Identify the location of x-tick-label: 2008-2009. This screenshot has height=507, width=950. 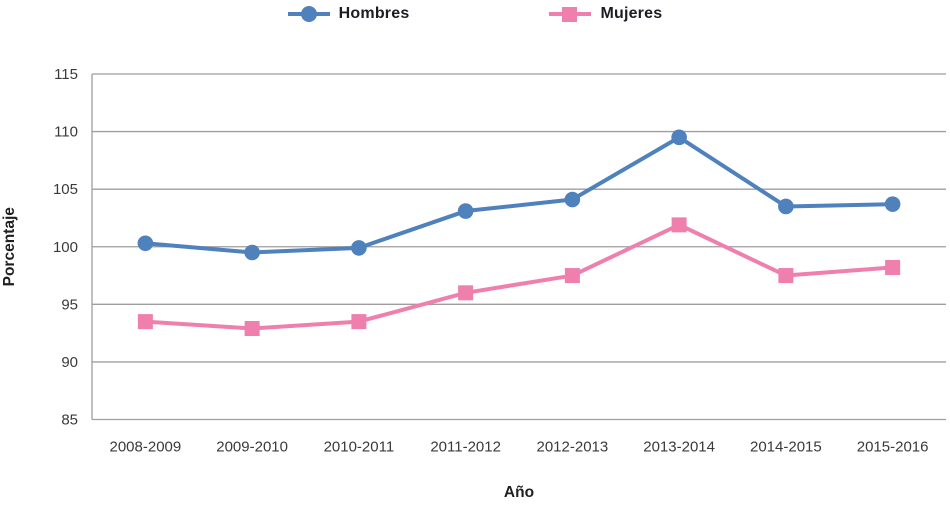
(146, 447).